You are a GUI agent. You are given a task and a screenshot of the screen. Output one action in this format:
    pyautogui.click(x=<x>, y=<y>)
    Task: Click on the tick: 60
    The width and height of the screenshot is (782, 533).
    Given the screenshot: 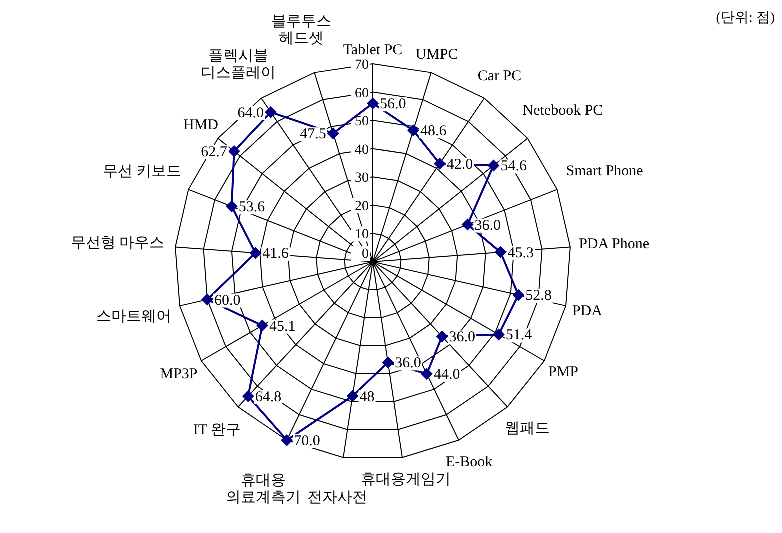 What is the action you would take?
    pyautogui.click(x=362, y=94)
    